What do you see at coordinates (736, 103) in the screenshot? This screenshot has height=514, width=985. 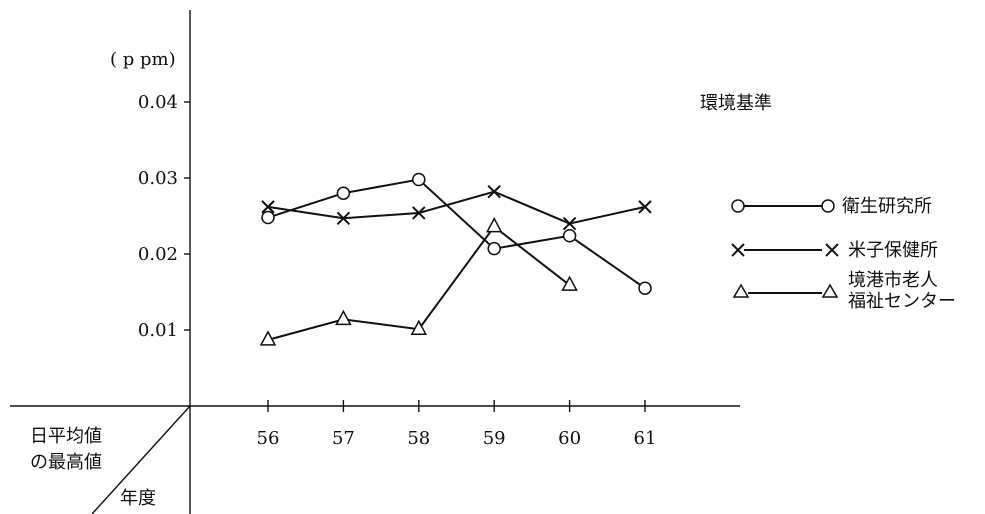 I see `standard-label: 環境基準` at bounding box center [736, 103].